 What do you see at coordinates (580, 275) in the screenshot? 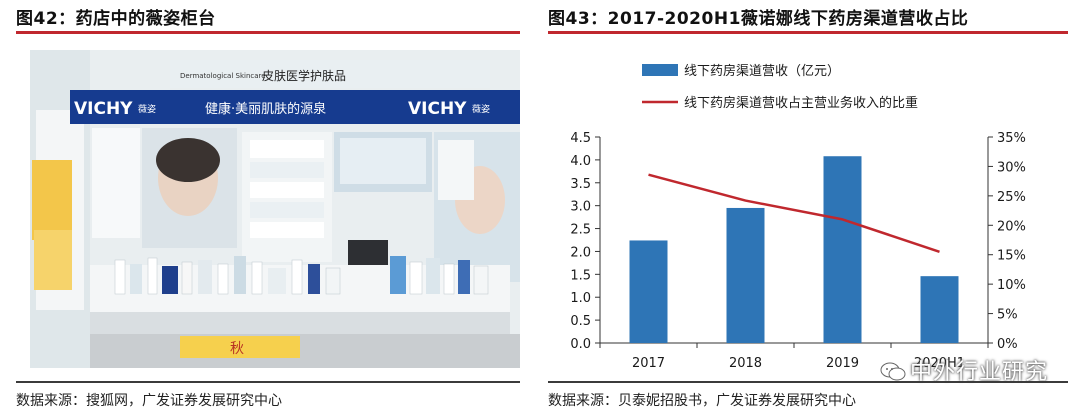
I see `y-left-tick-label: 1.5` at bounding box center [580, 275].